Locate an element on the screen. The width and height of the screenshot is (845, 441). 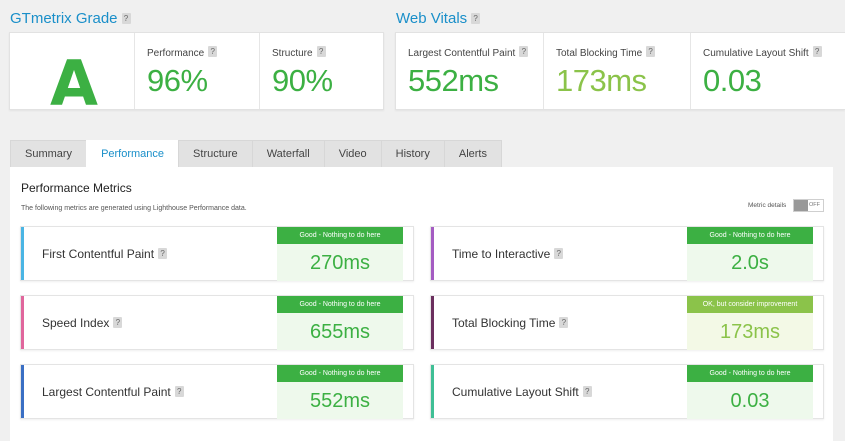
tab-structure: Structure is located at coordinates (215, 153).